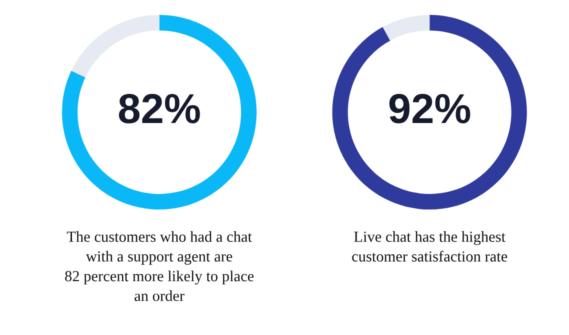 This screenshot has height=335, width=569. What do you see at coordinates (159, 266) in the screenshot?
I see `text: The customers who had a chat with a support agent are 82 percent more likely to place an order` at bounding box center [159, 266].